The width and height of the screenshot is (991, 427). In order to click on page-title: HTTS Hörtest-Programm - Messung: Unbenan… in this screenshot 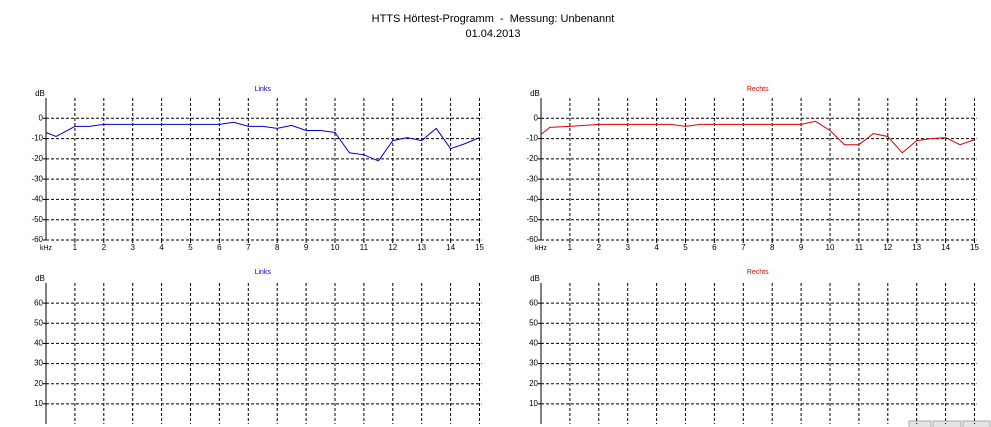, I will do `click(493, 19)`.